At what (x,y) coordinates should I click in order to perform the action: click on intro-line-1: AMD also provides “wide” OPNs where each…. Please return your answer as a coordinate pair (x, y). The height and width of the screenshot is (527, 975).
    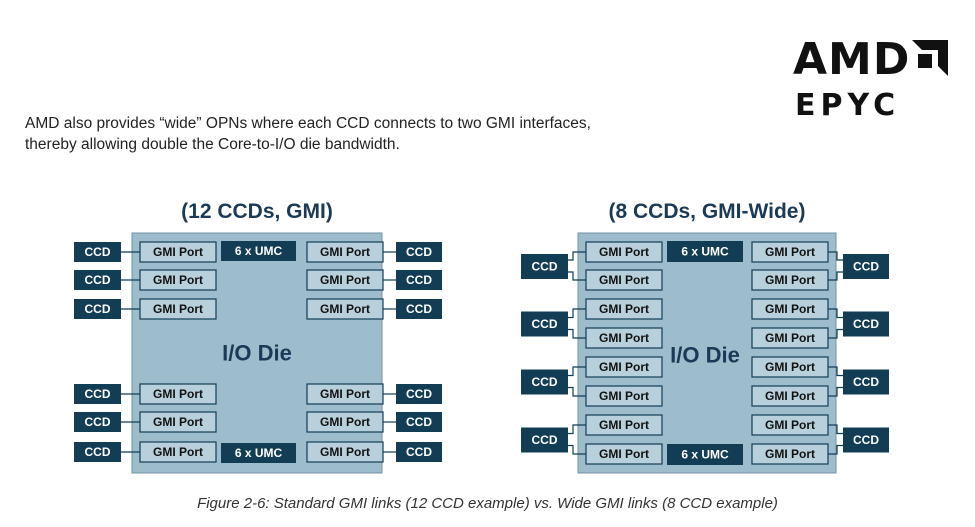
    Looking at the image, I should click on (308, 123).